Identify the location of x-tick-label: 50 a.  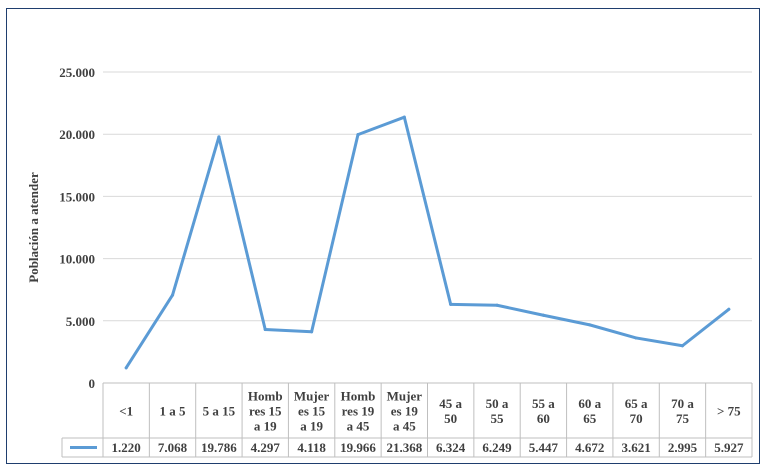
(497, 403).